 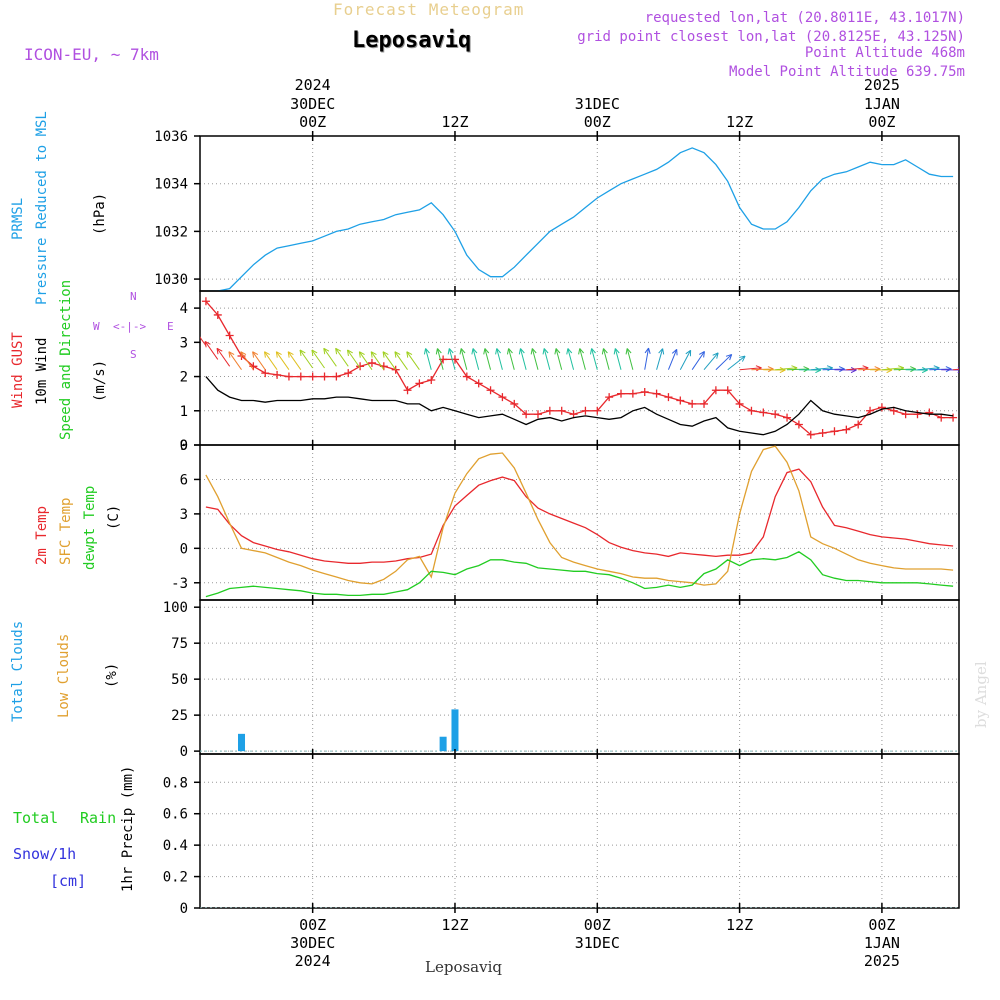 What do you see at coordinates (882, 104) in the screenshot?
I see `top-axis-date: 1JAN` at bounding box center [882, 104].